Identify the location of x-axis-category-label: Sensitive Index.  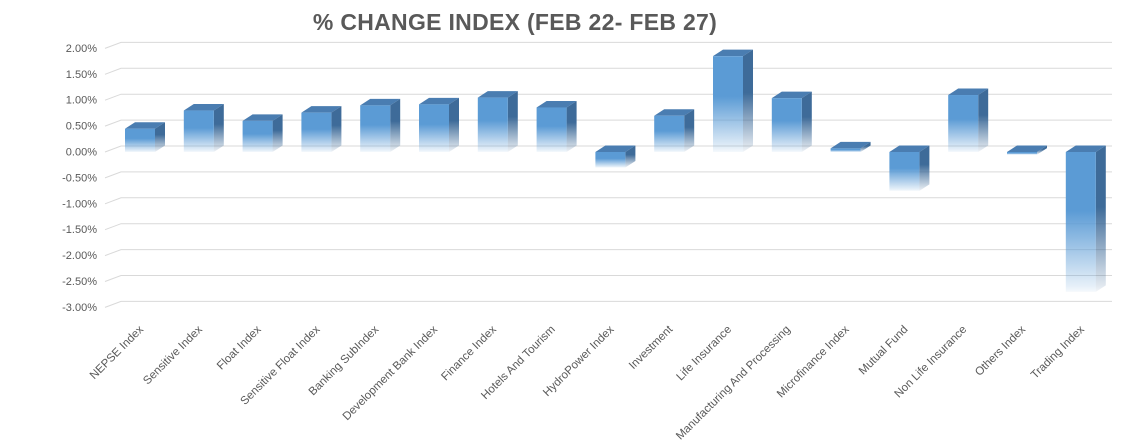
(173, 355).